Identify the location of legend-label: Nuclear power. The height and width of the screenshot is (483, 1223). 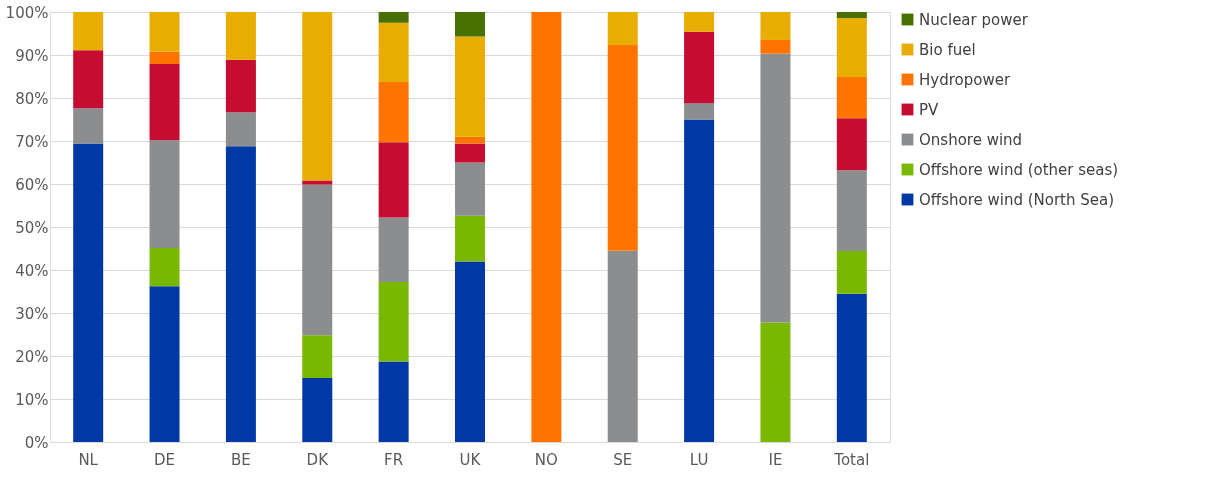
(974, 19).